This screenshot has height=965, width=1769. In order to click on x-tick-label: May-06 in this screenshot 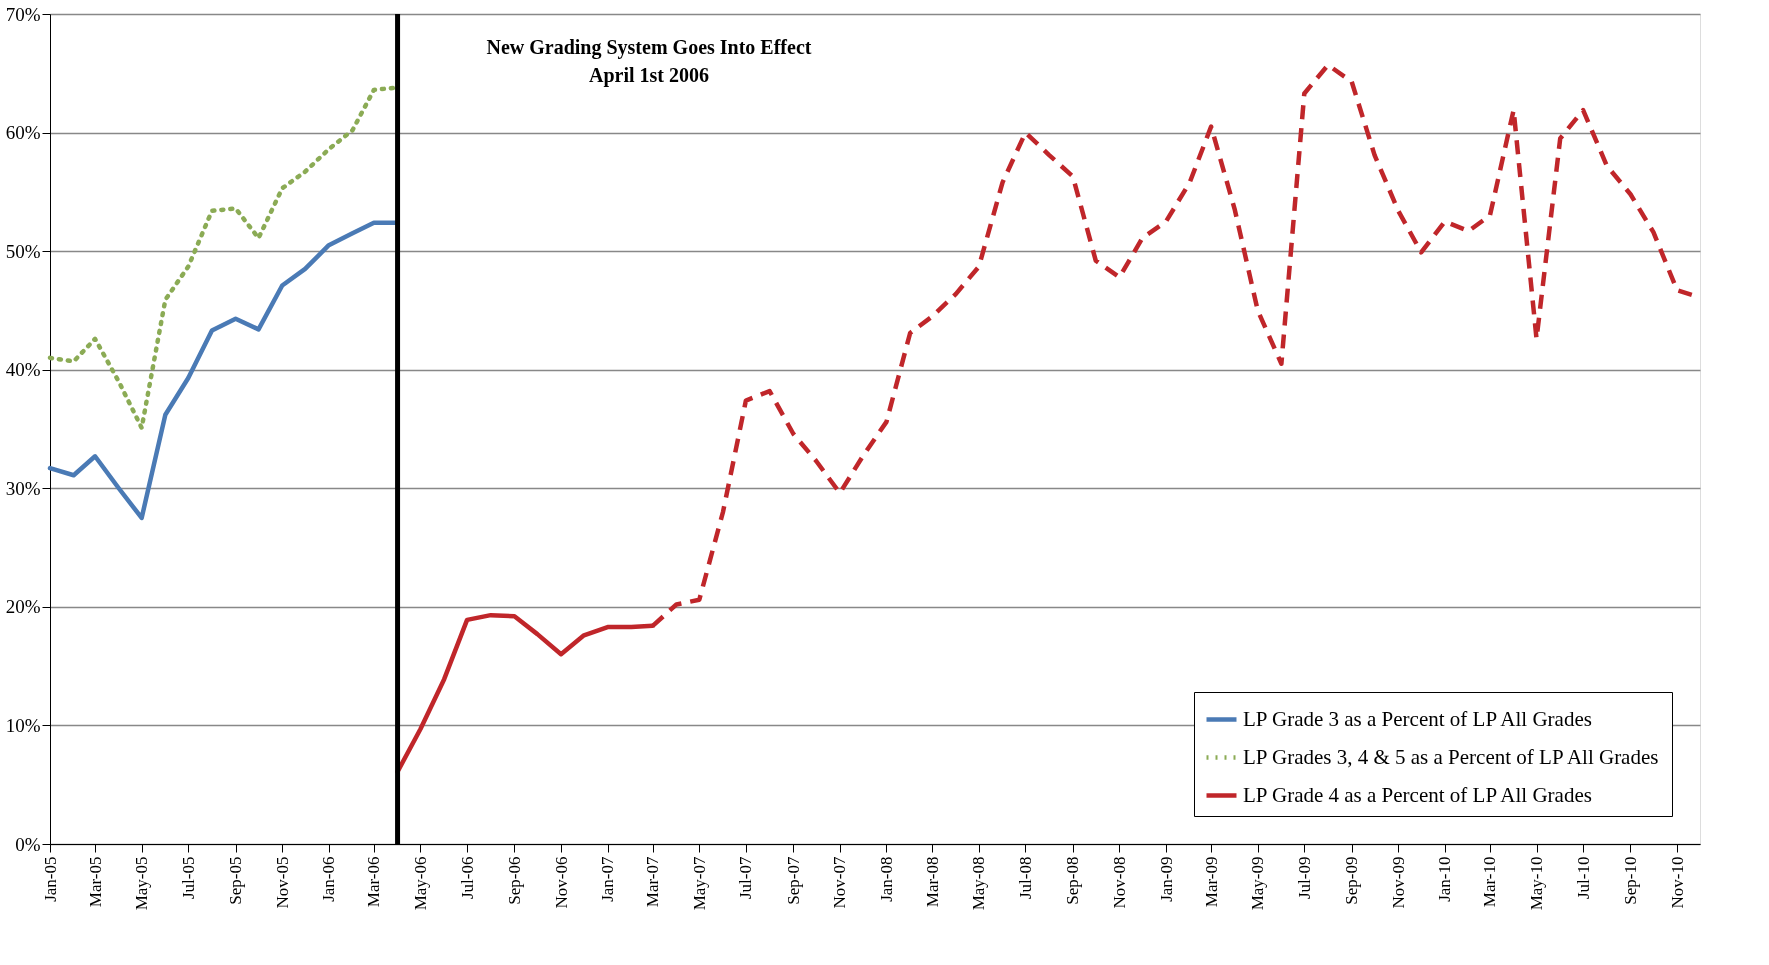, I will do `click(420, 883)`.